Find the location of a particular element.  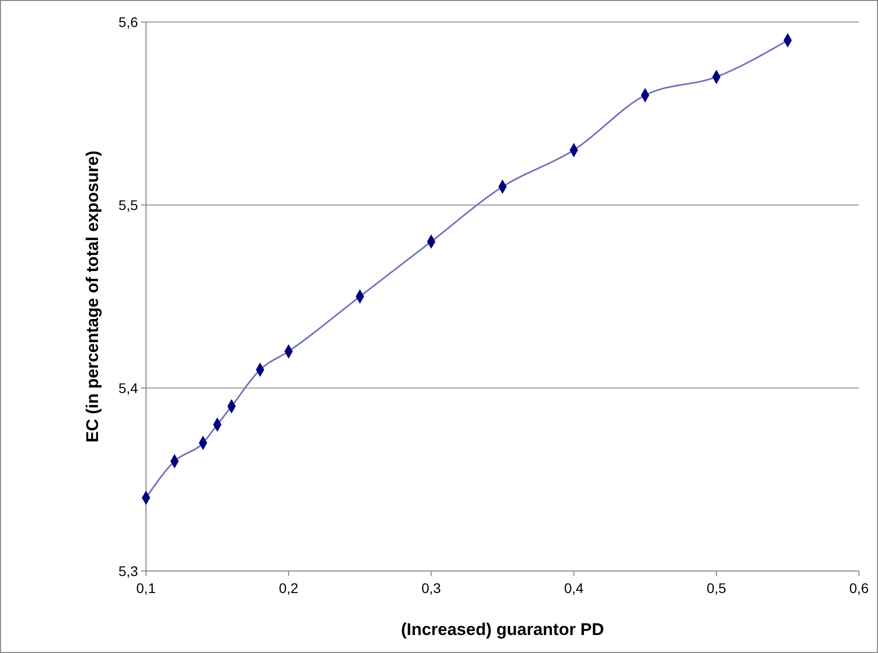

x-tick-label: 0,5 is located at coordinates (716, 588).